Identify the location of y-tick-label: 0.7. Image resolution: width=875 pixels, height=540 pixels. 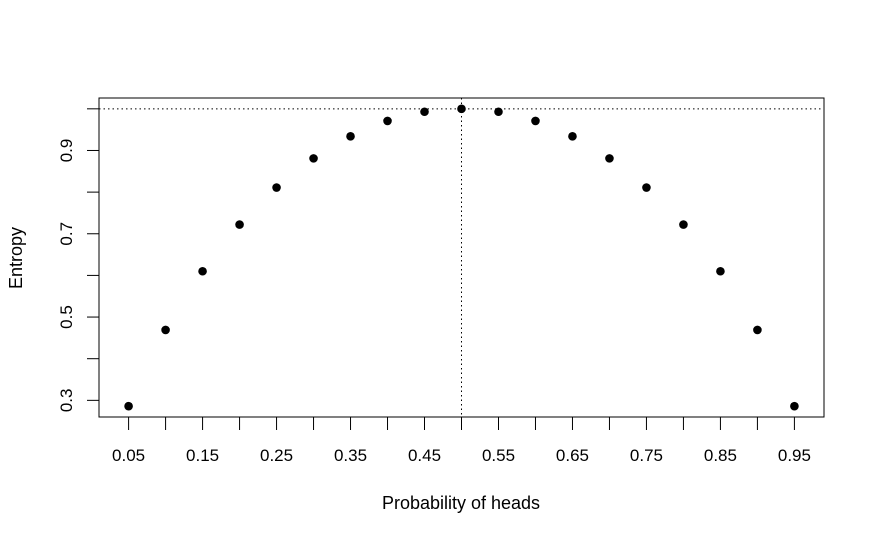
(66, 234).